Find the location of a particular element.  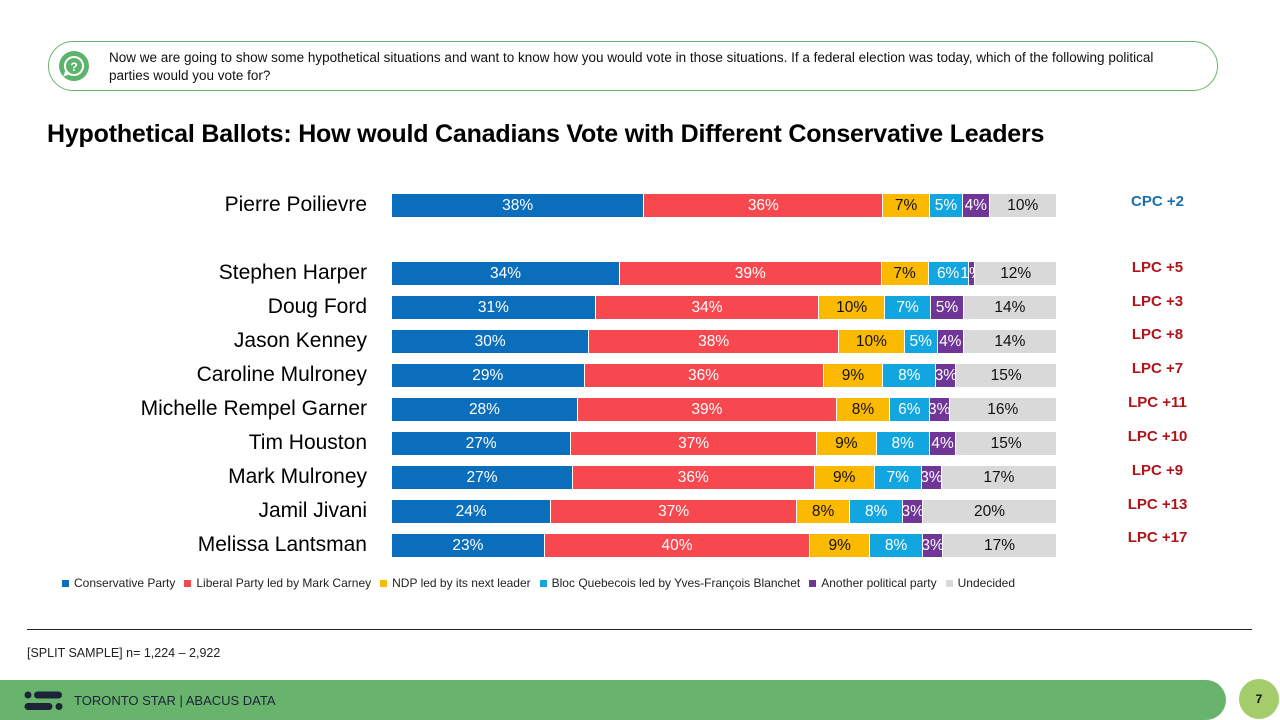

row-label: Pierre Poilievre is located at coordinates (295, 204).